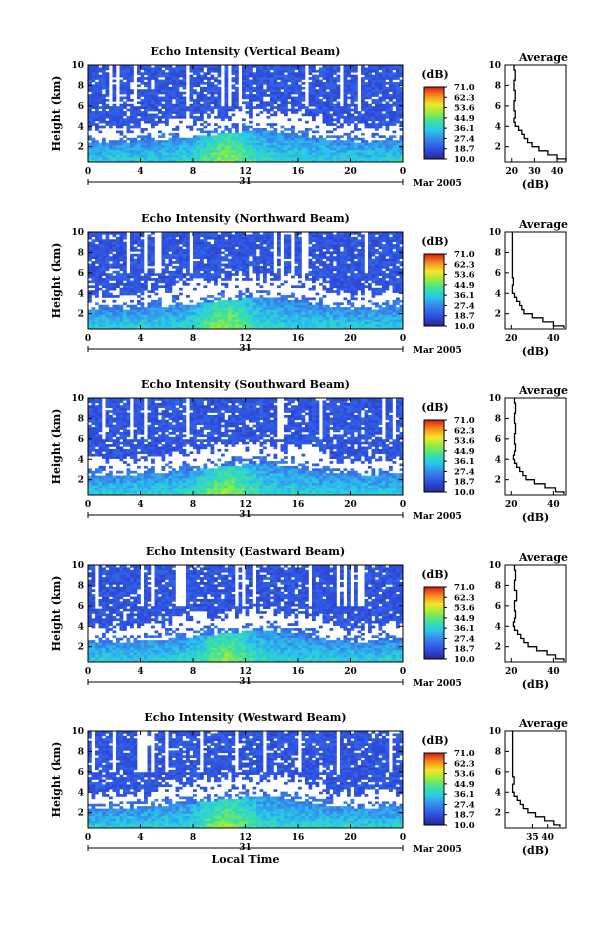 The height and width of the screenshot is (929, 616). Describe the element at coordinates (81, 86) in the screenshot. I see `y-tick-label: 8` at that location.